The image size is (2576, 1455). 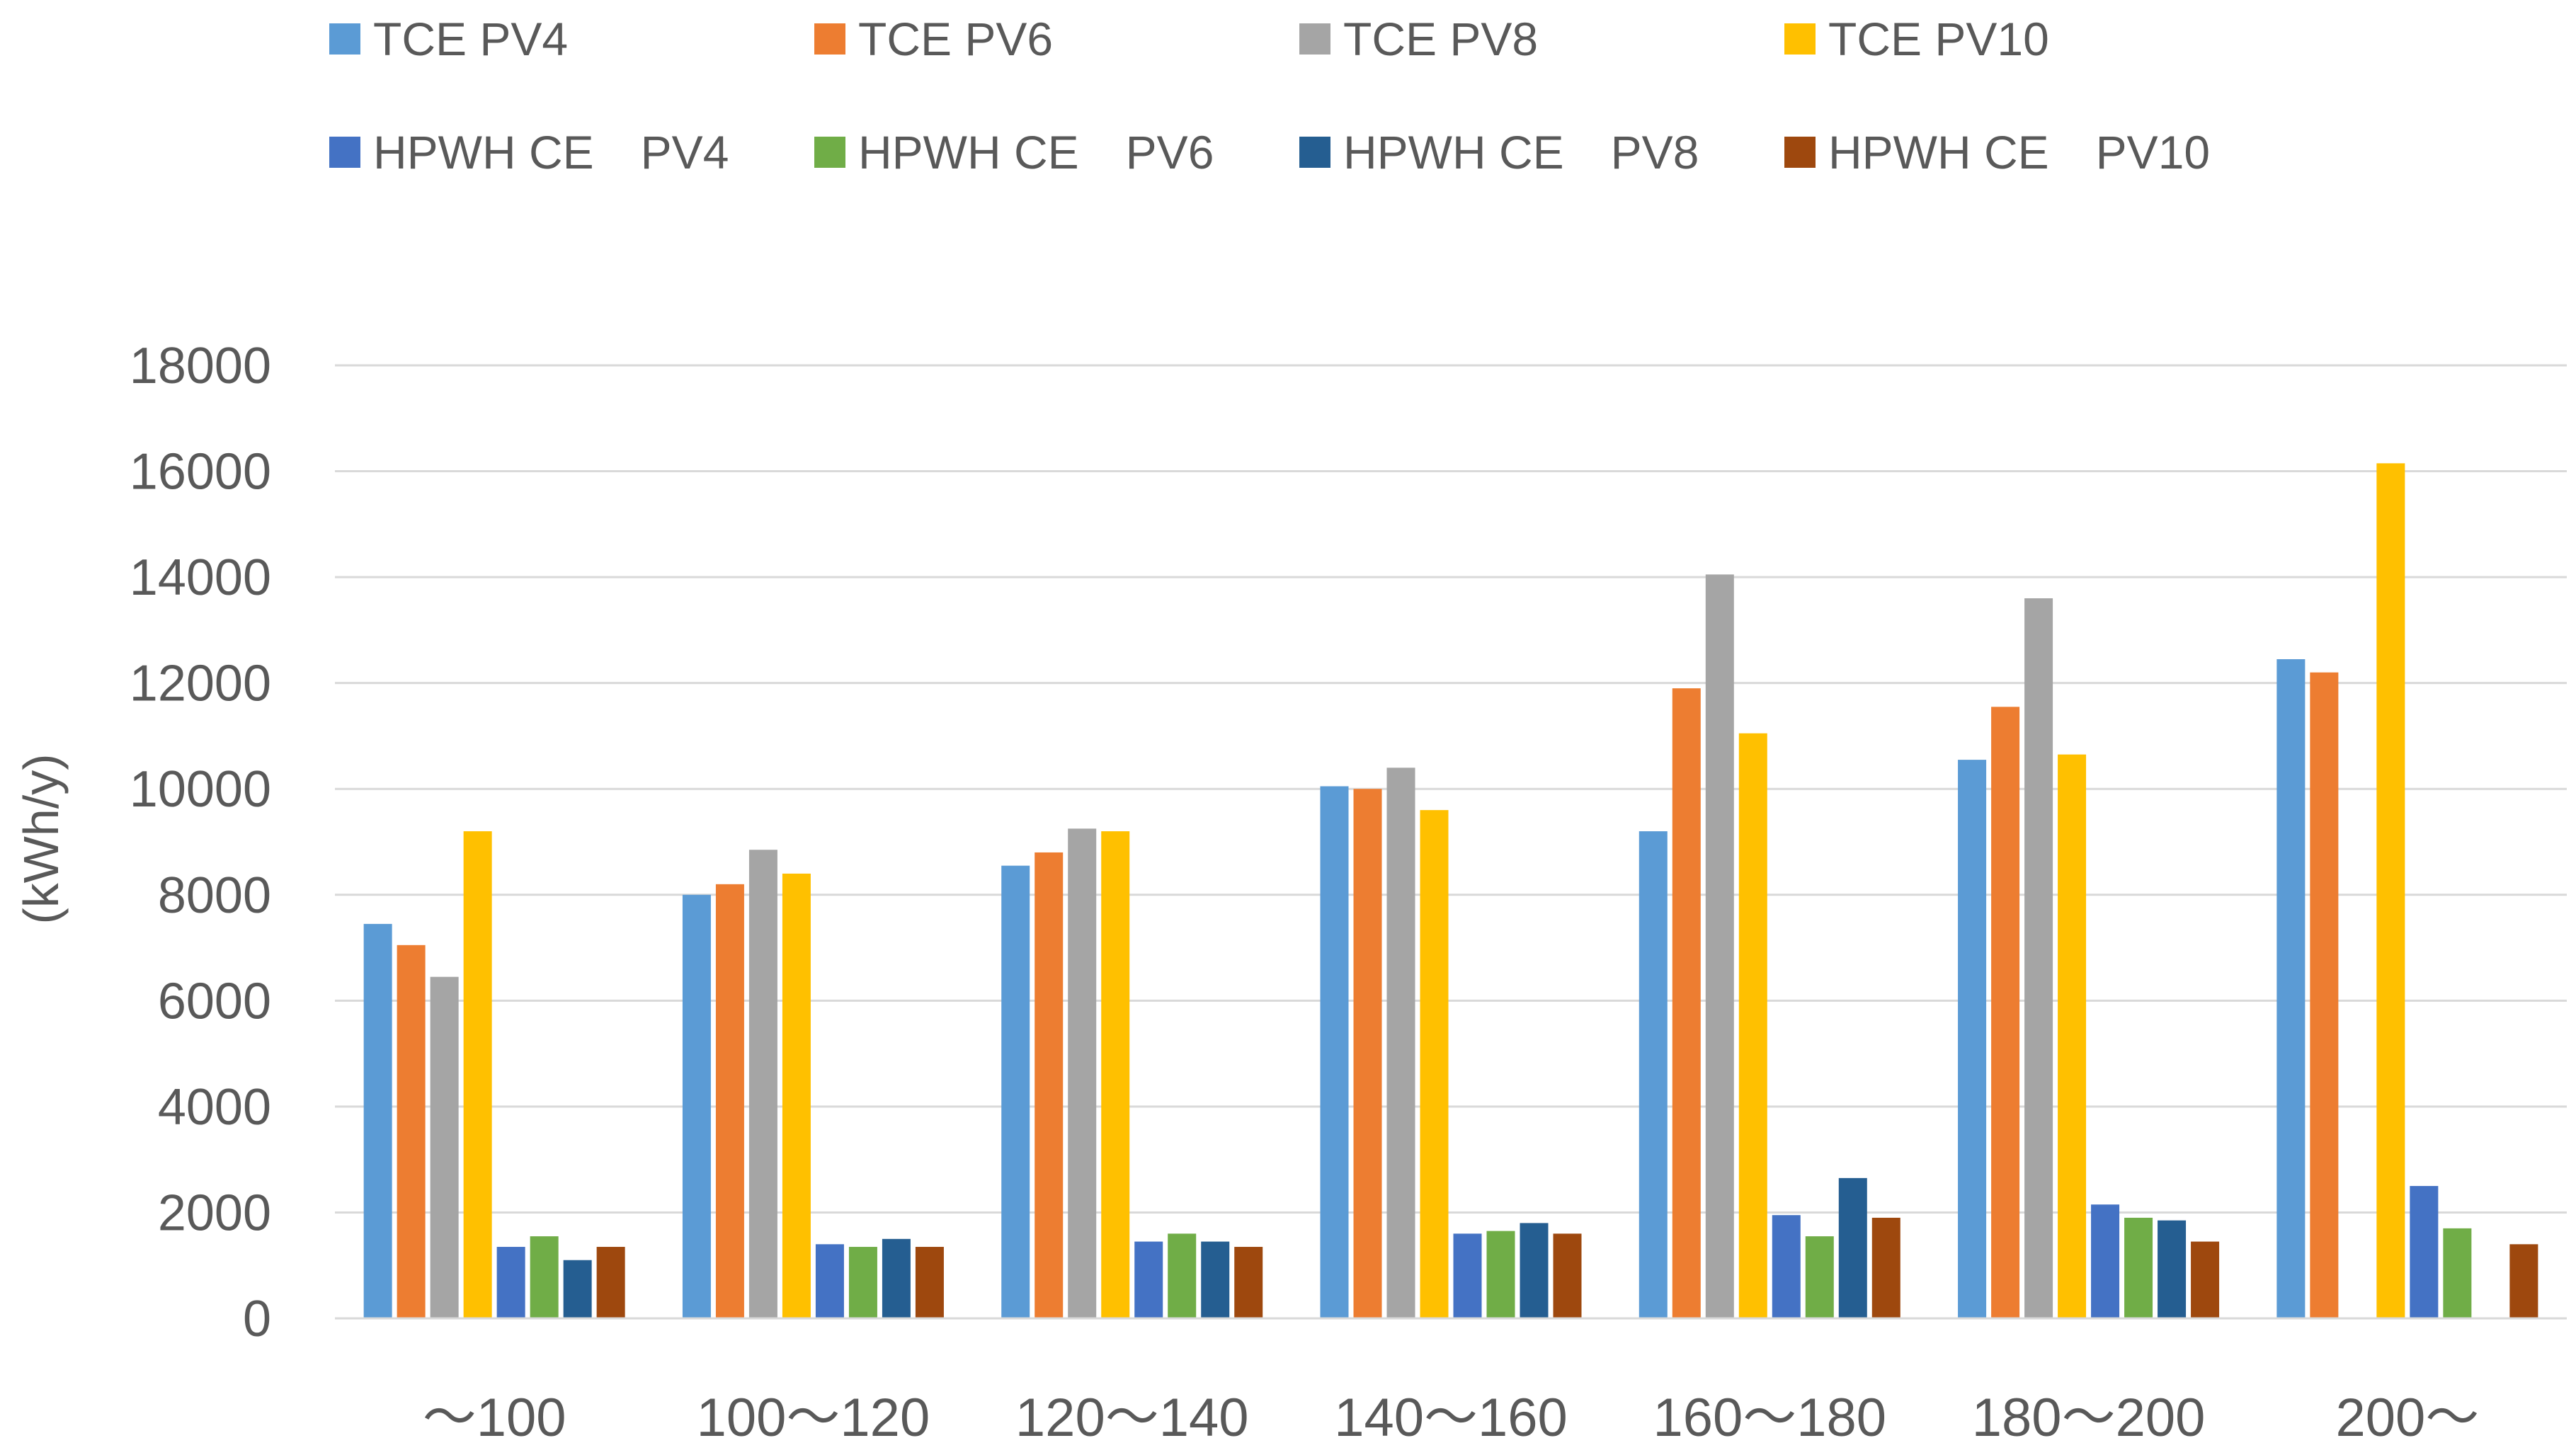 What do you see at coordinates (1938, 39) in the screenshot?
I see `legend-label: TCE PV10` at bounding box center [1938, 39].